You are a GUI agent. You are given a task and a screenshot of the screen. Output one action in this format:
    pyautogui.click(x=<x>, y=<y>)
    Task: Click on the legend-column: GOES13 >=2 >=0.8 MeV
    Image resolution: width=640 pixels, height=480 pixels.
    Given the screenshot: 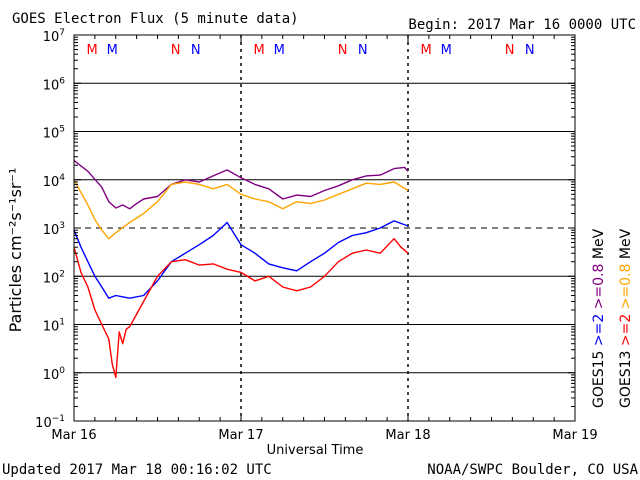 What is the action you would take?
    pyautogui.click(x=626, y=318)
    